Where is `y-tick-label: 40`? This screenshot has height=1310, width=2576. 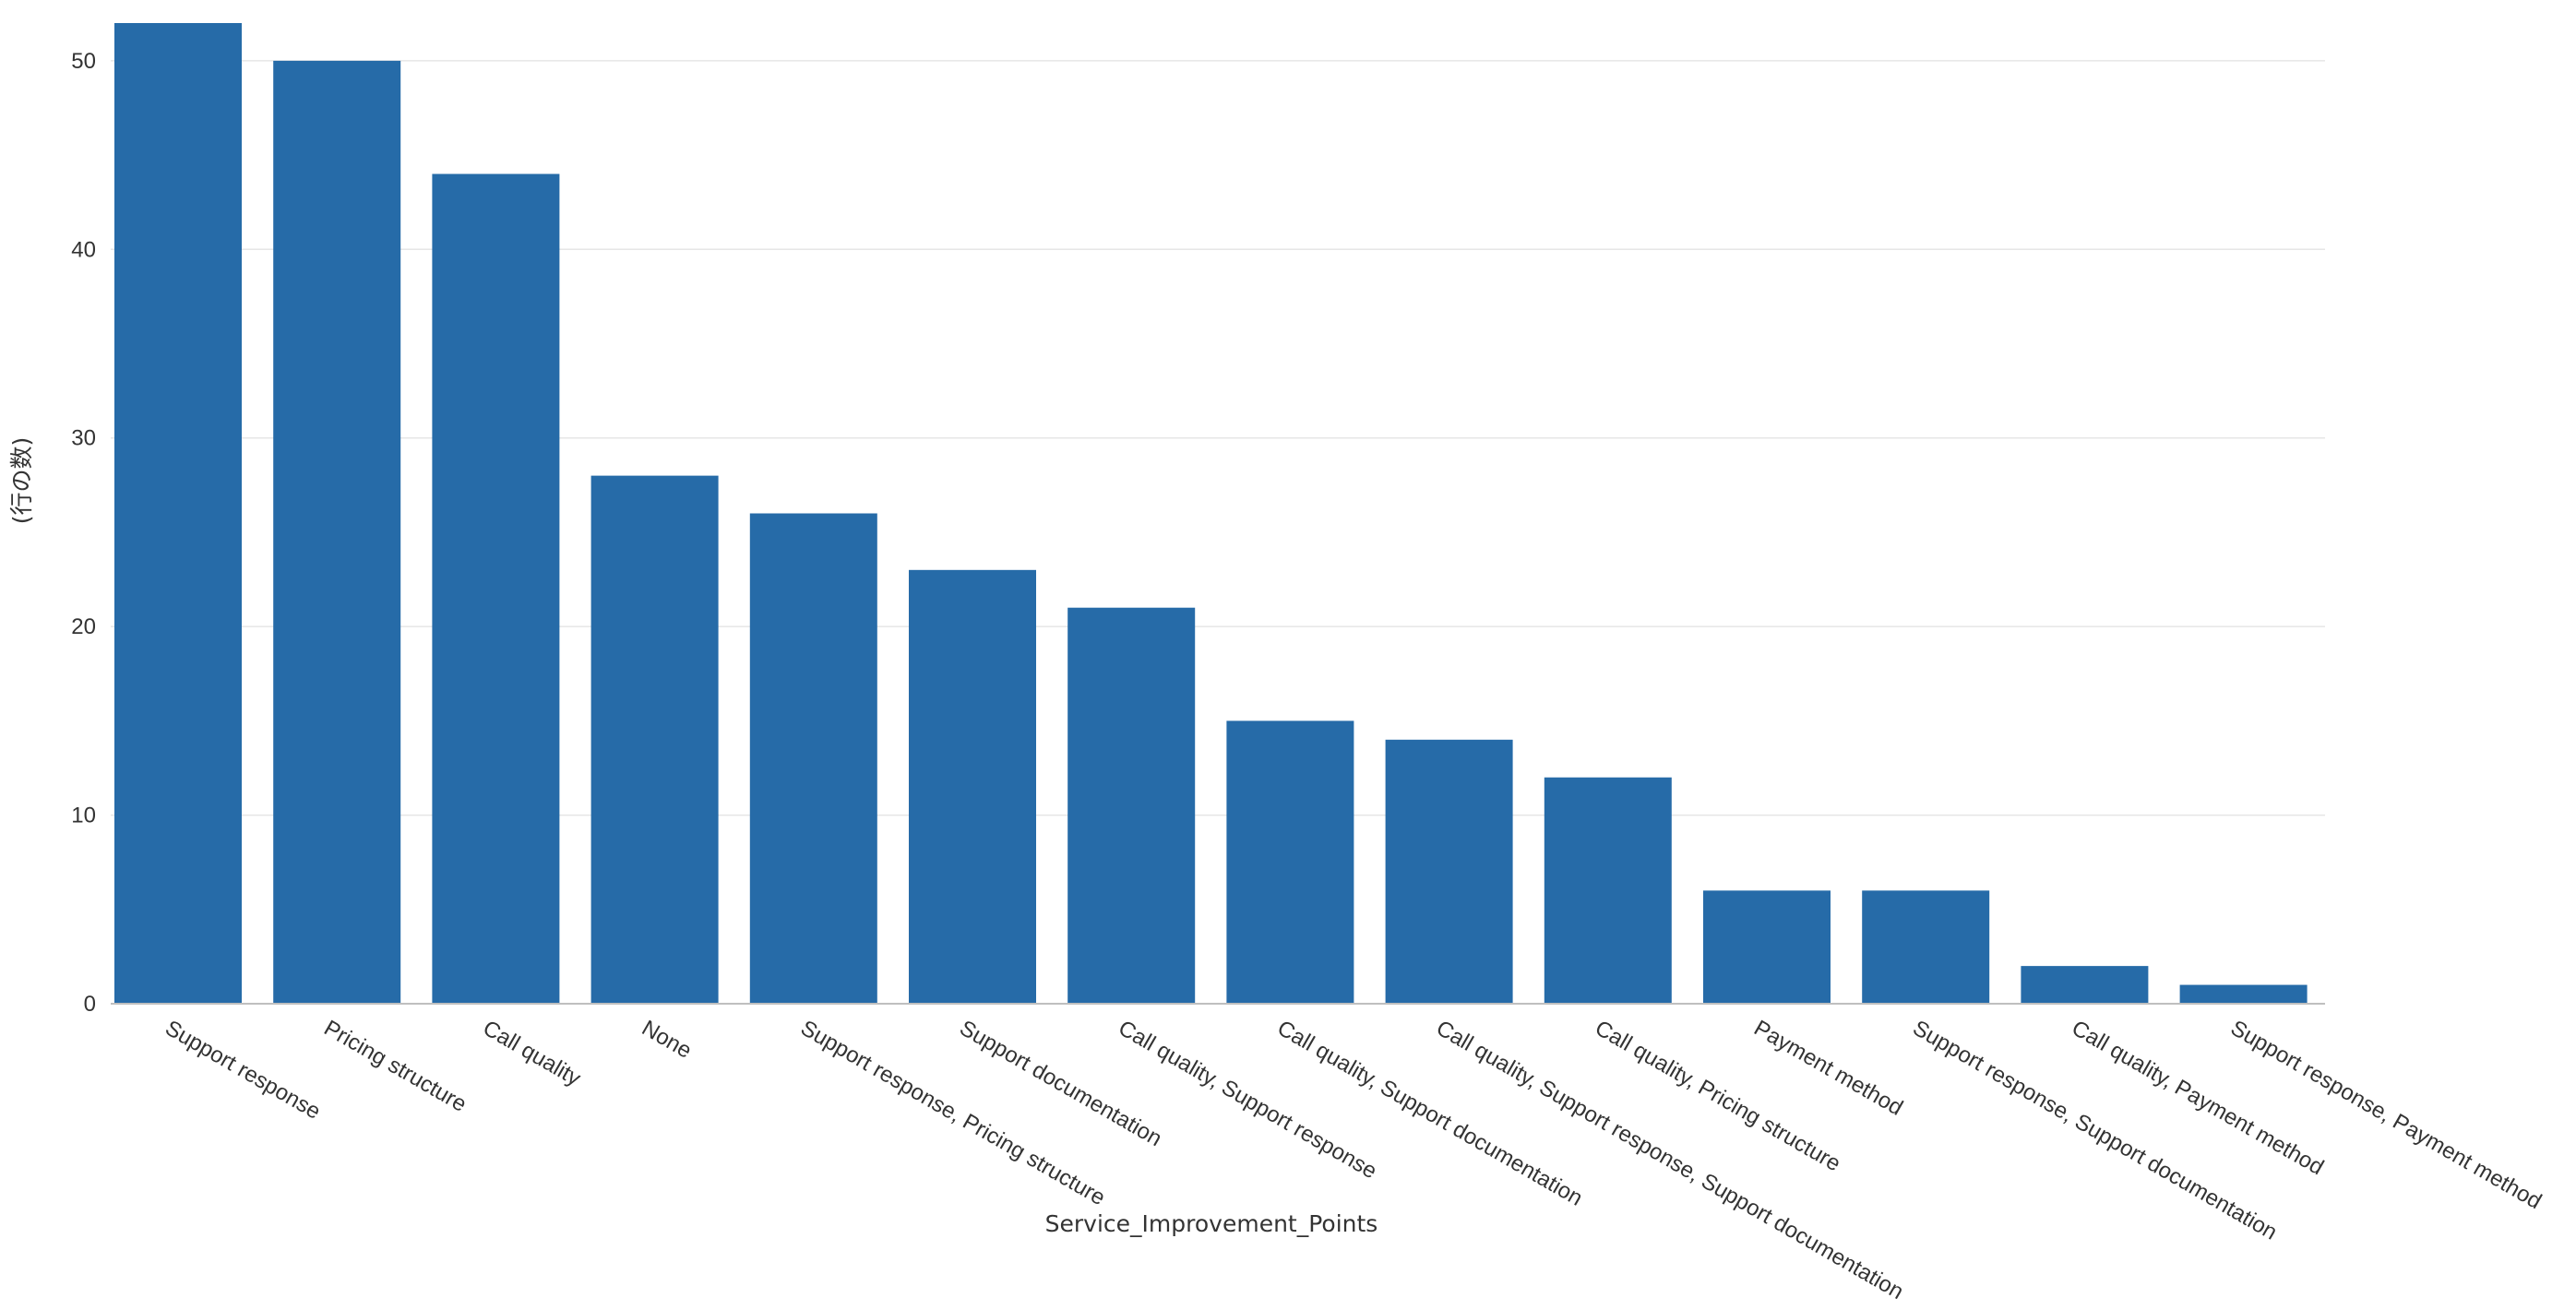 y-tick-label: 40 is located at coordinates (84, 249).